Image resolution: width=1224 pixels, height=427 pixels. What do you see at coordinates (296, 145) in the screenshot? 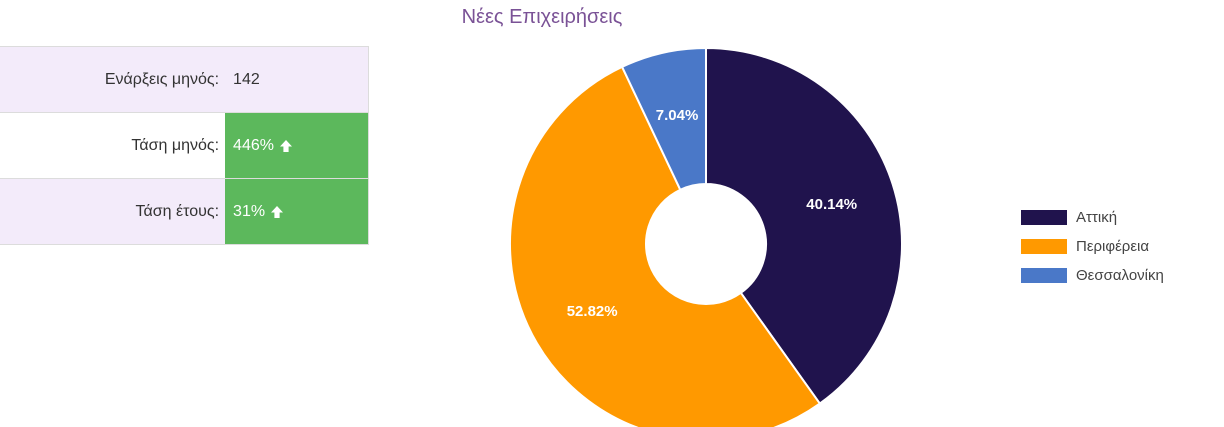
I see `stat-value: 446%` at bounding box center [296, 145].